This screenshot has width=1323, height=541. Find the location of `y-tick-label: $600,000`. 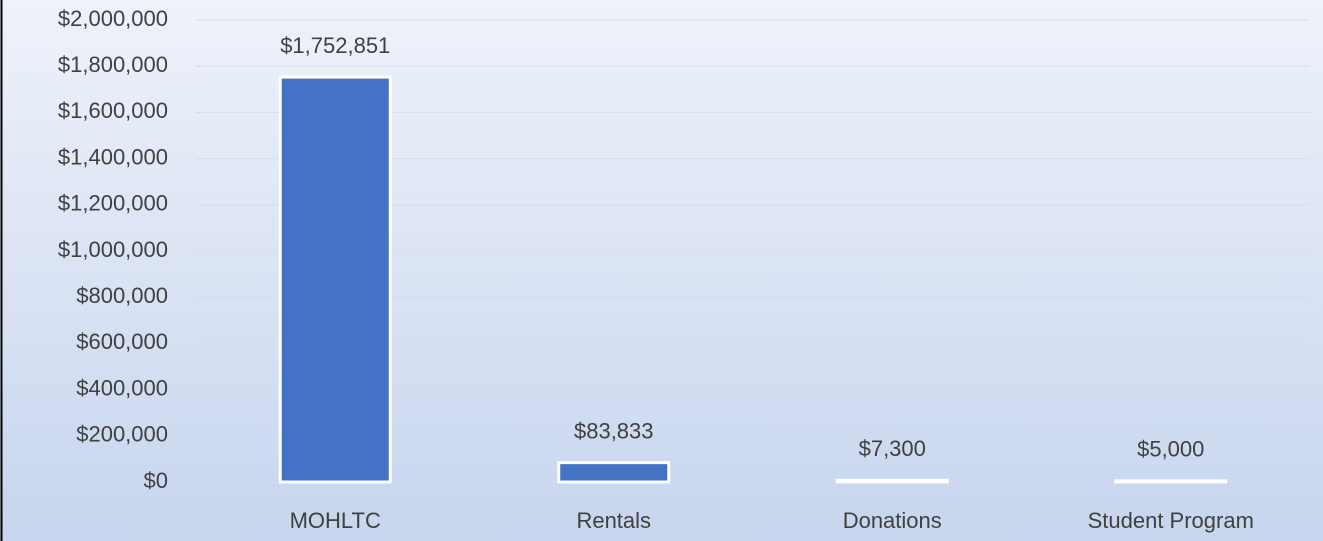

y-tick-label: $600,000 is located at coordinates (122, 341).